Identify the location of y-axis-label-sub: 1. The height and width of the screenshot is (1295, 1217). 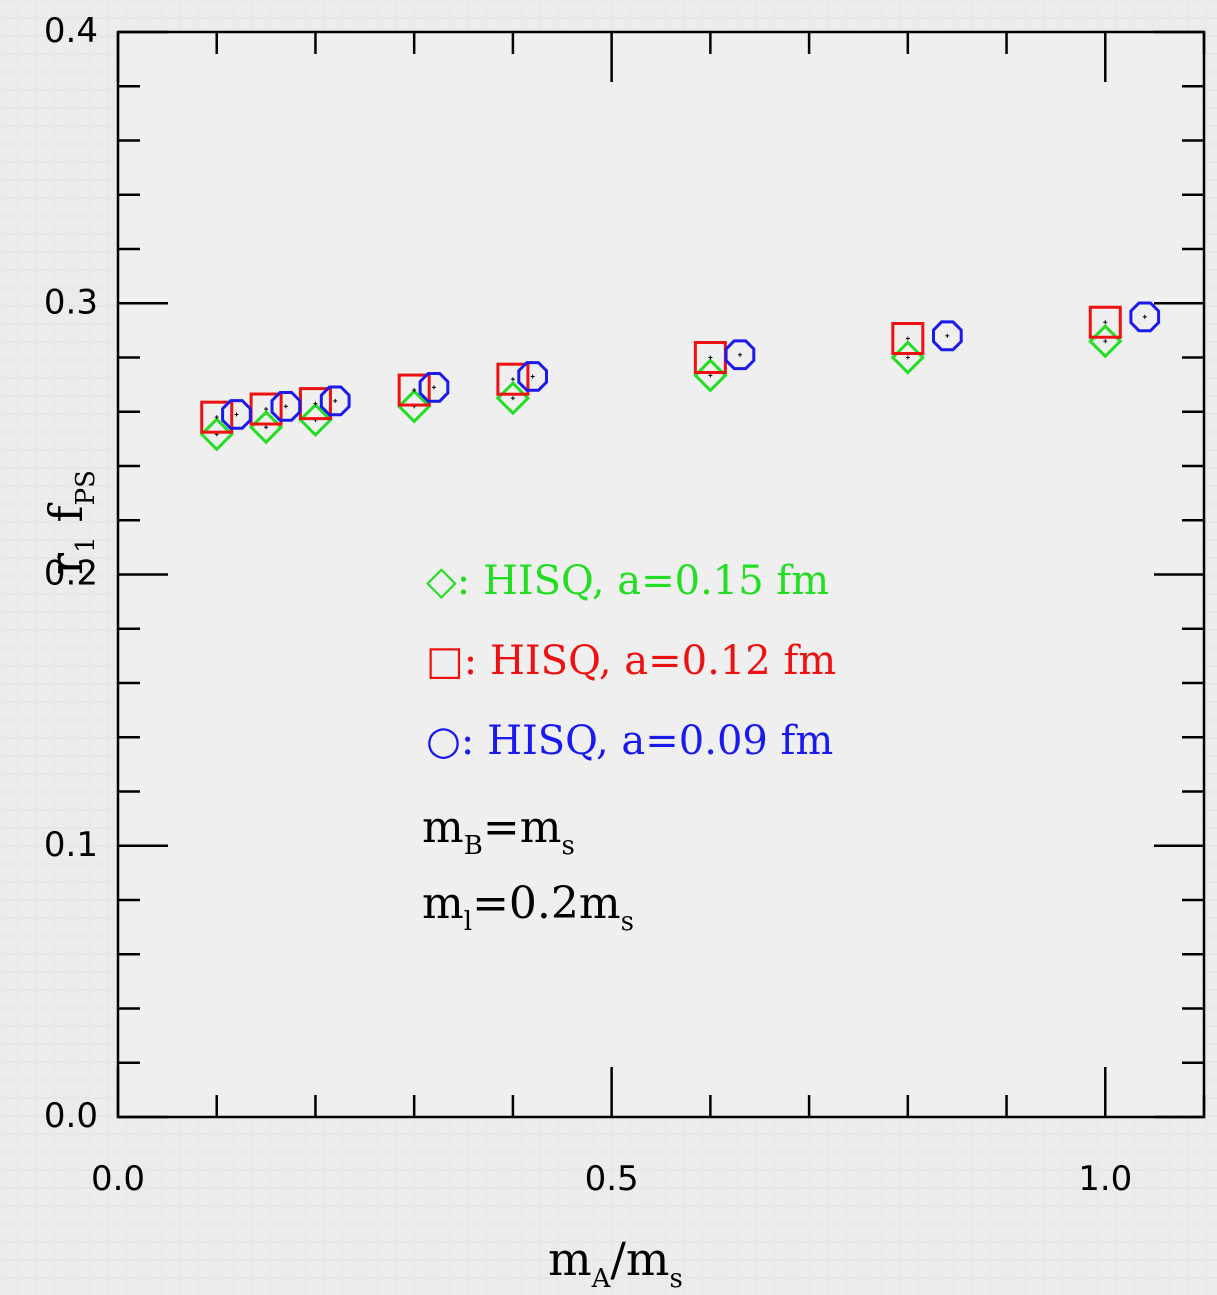
(86, 544).